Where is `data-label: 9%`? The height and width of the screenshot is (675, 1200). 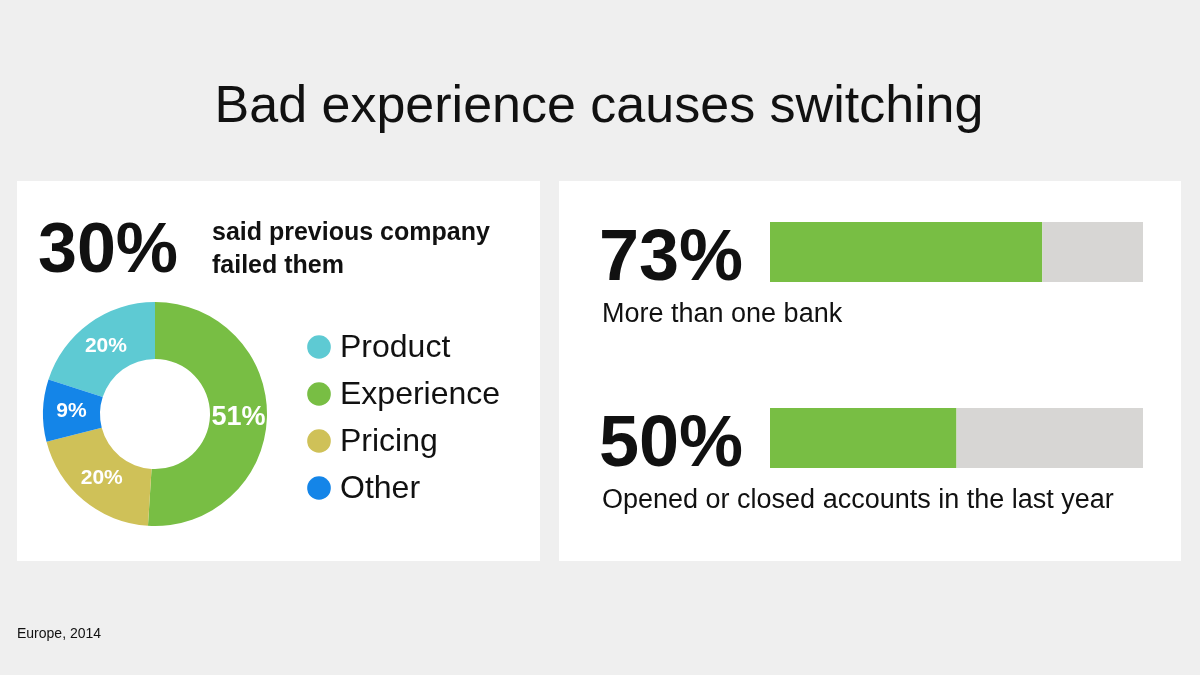
data-label: 9% is located at coordinates (72, 410).